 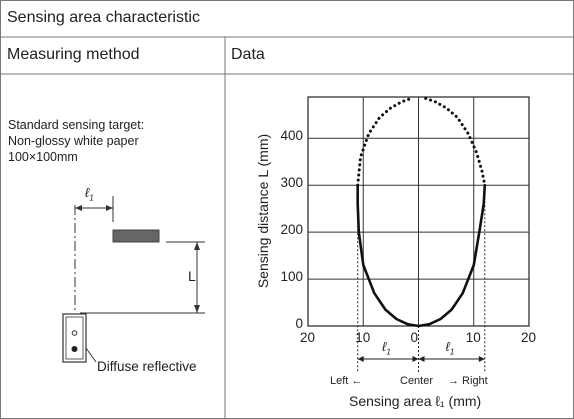 What do you see at coordinates (78, 208) in the screenshot?
I see `l1-arrow-left` at bounding box center [78, 208].